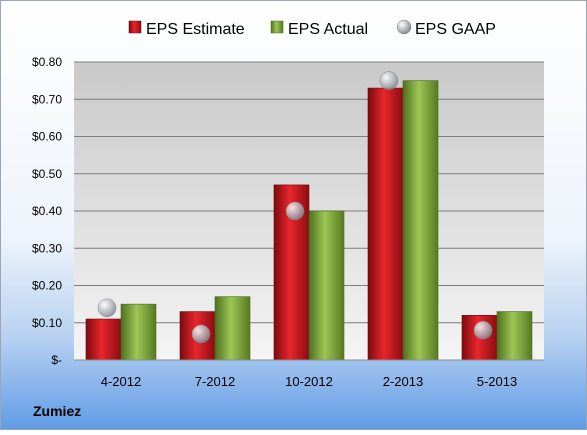 This screenshot has width=587, height=435. What do you see at coordinates (47, 137) in the screenshot?
I see `y-tick-label: $0.60` at bounding box center [47, 137].